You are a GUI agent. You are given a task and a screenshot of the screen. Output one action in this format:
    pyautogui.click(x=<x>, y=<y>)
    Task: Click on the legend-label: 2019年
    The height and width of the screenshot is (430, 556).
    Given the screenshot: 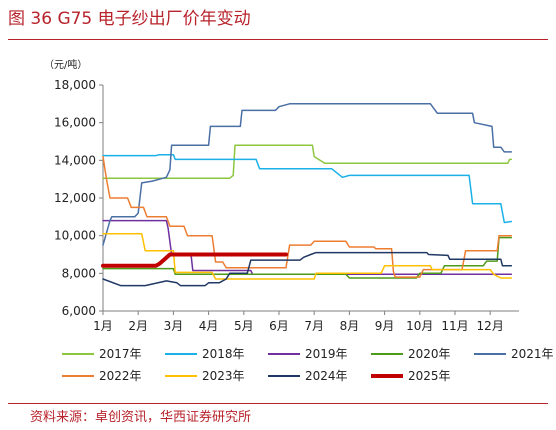 What is the action you would take?
    pyautogui.click(x=326, y=354)
    